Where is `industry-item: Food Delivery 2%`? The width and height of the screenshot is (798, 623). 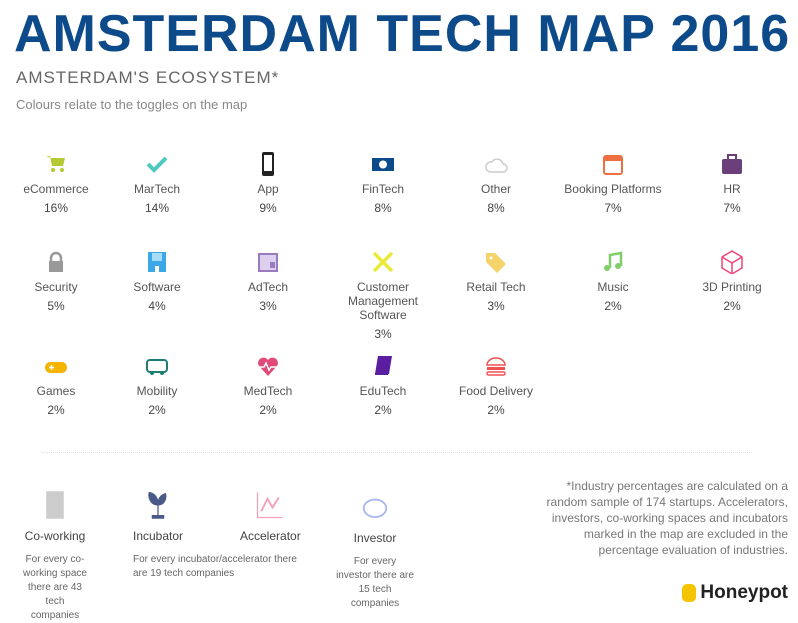
industry-item: Food Delivery 2% is located at coordinates (496, 384).